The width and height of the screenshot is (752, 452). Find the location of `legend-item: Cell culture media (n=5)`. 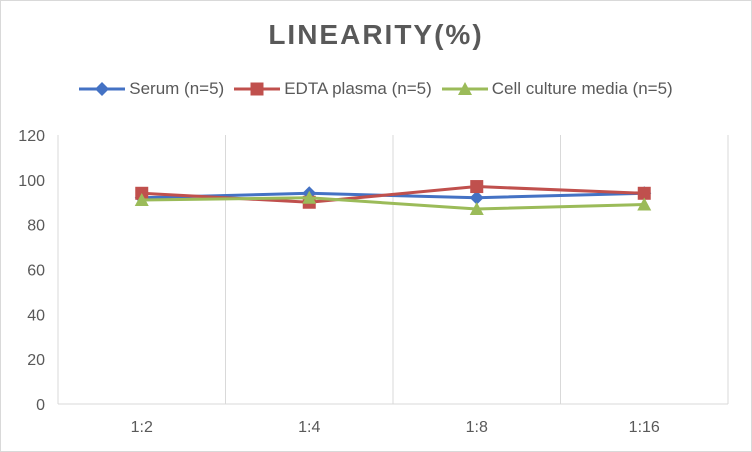

legend-item: Cell culture media (n=5) is located at coordinates (557, 89).